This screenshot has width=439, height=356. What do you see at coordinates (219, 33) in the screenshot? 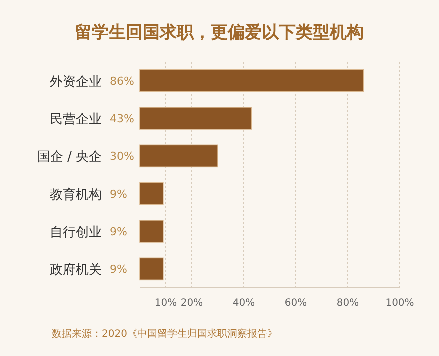
I see `chart-title: 留学生回国求职，更偏爱以下类型机构` at bounding box center [219, 33].